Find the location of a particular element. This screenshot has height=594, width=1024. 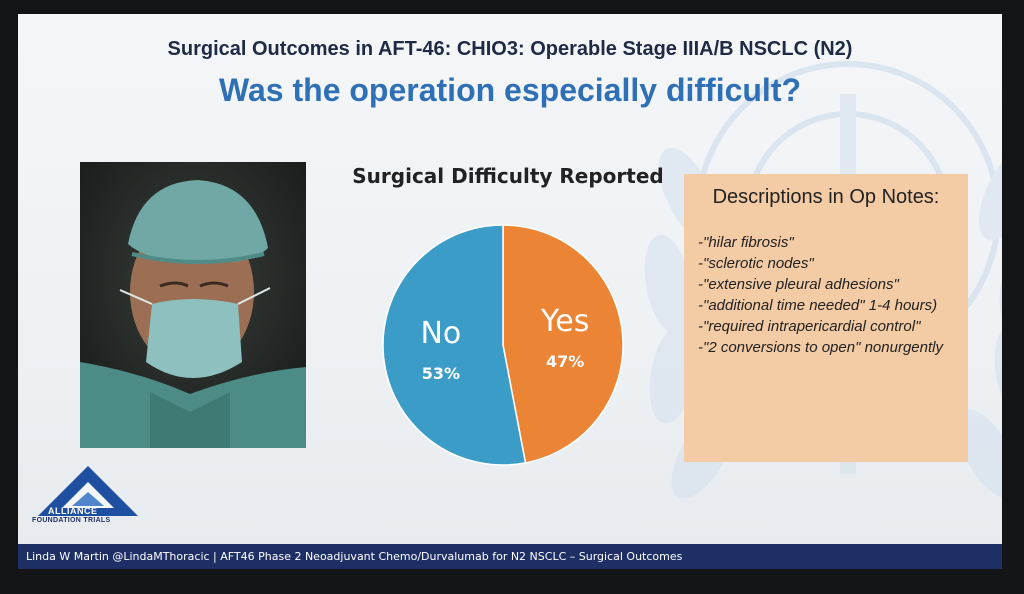

pie-slice-yes is located at coordinates (563, 344).